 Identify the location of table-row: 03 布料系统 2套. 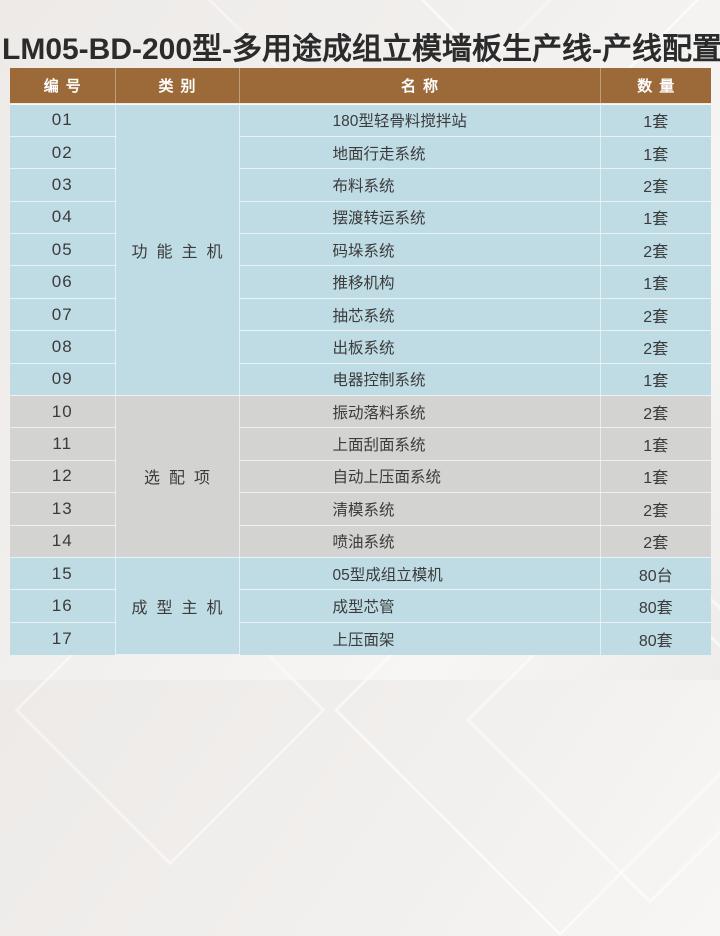
(360, 185).